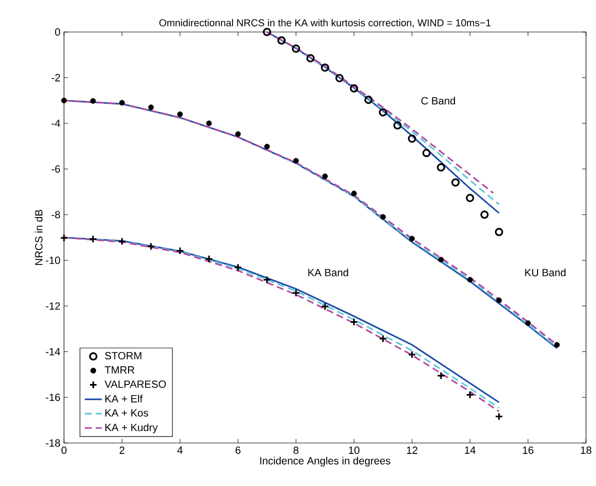  I want to click on y-tick-label: -10, so click(53, 260).